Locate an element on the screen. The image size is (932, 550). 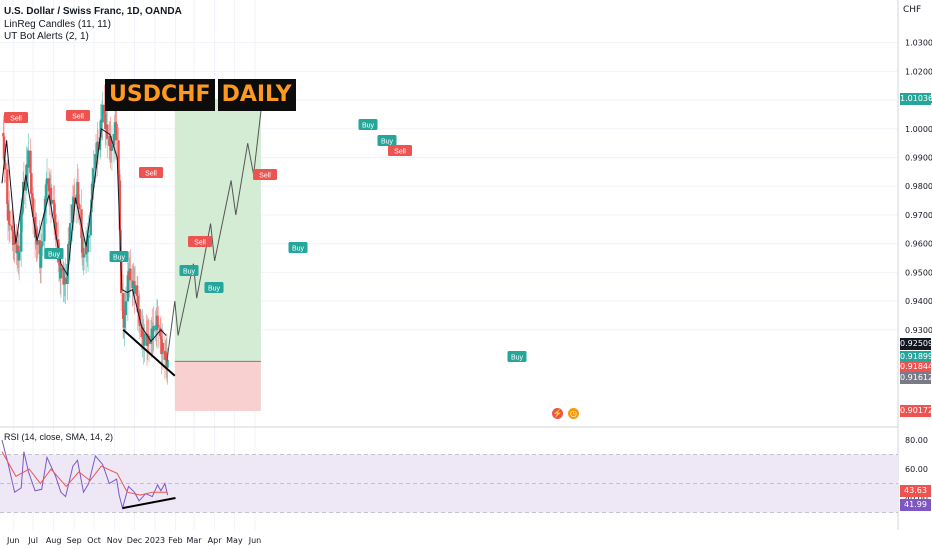
calendar-icon: ◷ is located at coordinates (573, 413).